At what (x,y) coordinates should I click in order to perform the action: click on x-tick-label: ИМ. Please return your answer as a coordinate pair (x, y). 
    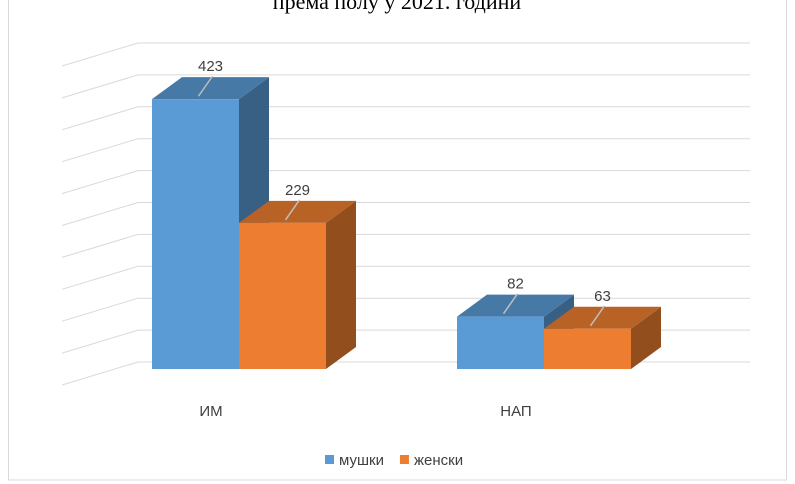
    Looking at the image, I should click on (210, 411).